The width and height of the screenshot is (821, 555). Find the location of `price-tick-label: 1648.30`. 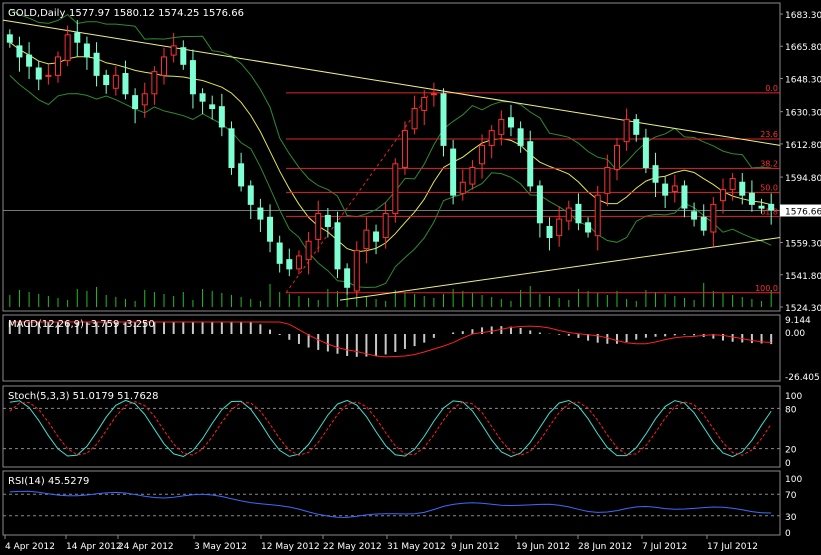

price-tick-label: 1648.30 is located at coordinates (803, 80).